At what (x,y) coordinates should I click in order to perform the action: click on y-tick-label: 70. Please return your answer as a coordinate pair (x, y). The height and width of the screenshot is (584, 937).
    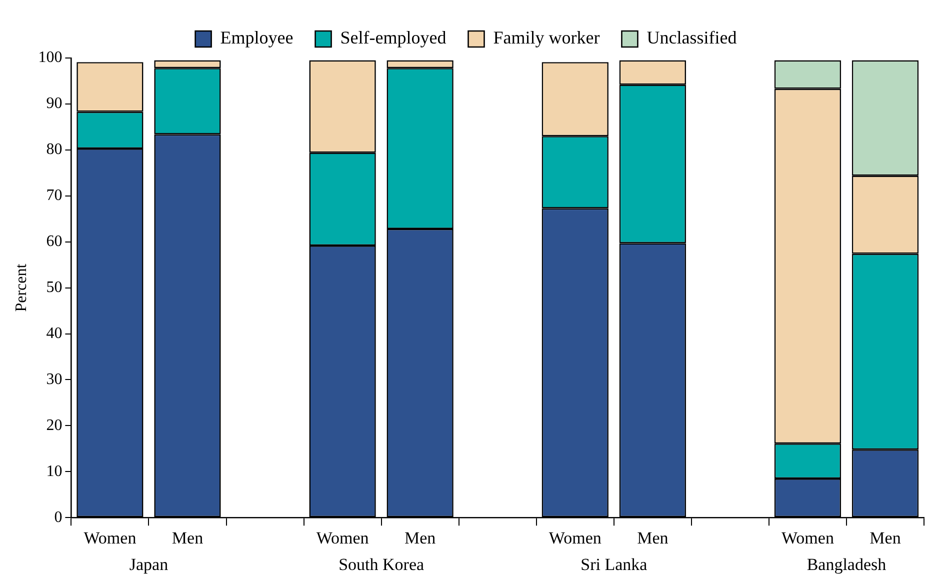
    Looking at the image, I should click on (54, 195).